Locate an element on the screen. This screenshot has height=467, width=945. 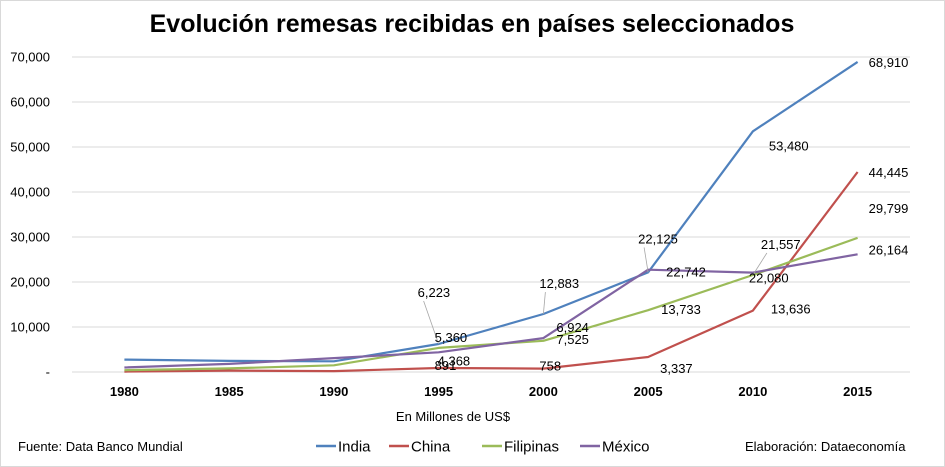
legend-label: Filipinas is located at coordinates (531, 447).